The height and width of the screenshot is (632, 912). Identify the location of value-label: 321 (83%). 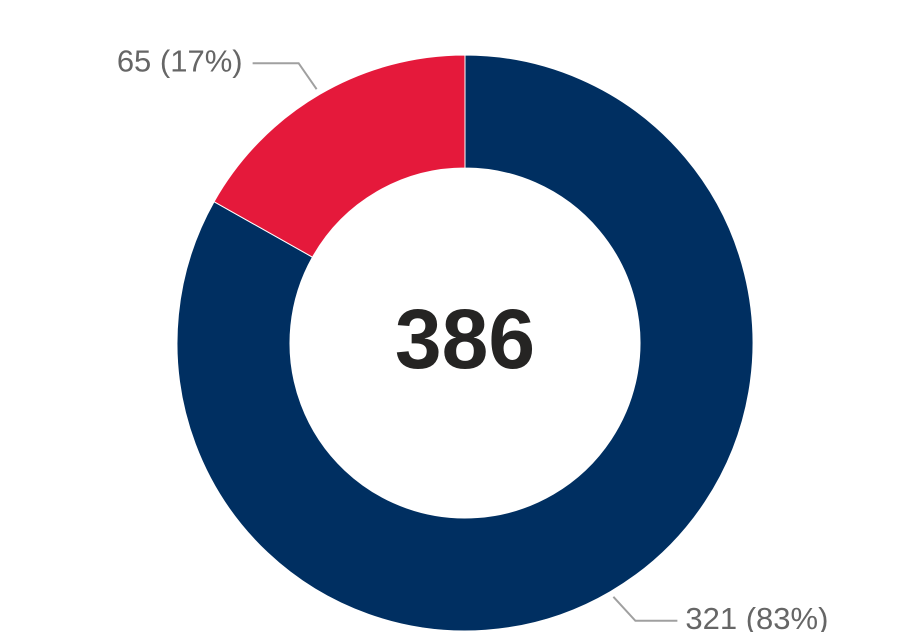
(756, 616).